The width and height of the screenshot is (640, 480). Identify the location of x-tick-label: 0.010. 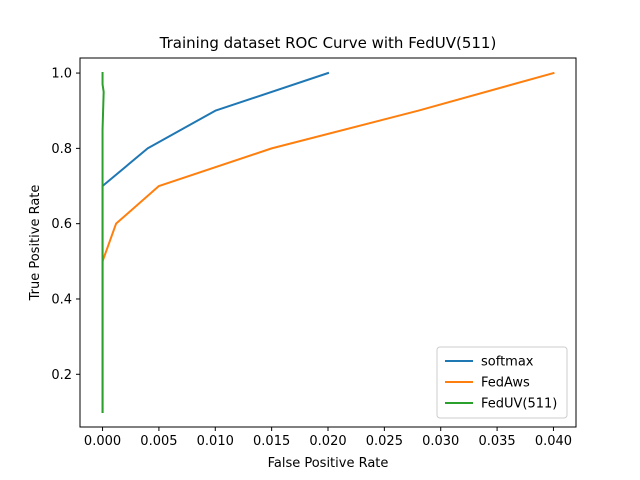
(215, 441).